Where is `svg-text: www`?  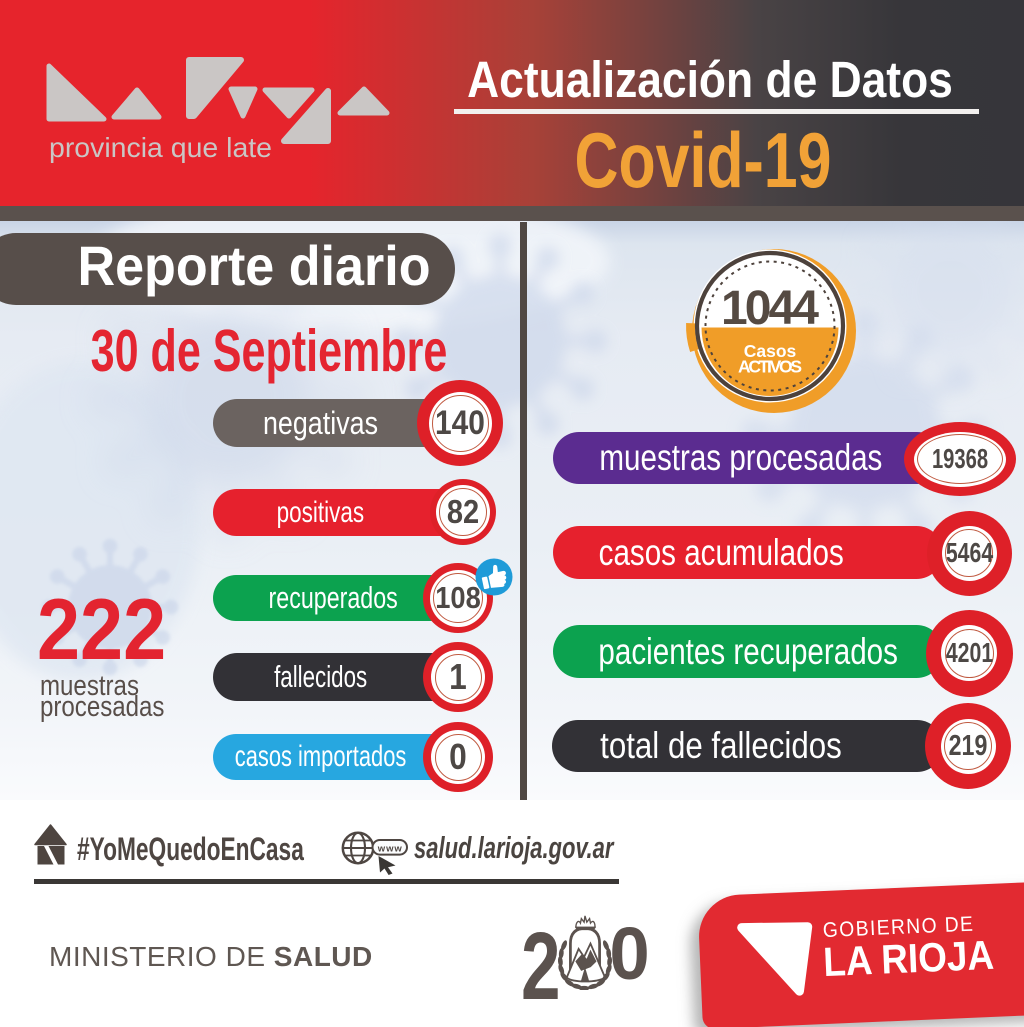 svg-text: www is located at coordinates (390, 848).